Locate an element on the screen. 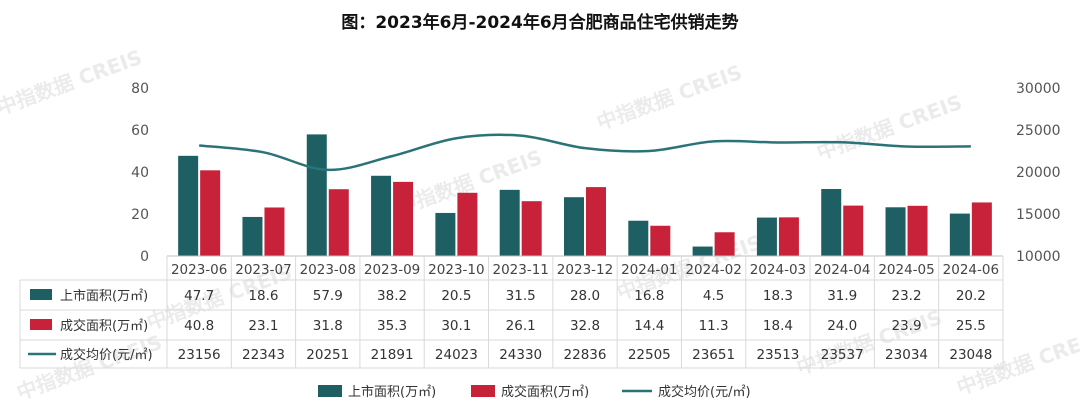  table-cell-value: 4.5 is located at coordinates (713, 296).